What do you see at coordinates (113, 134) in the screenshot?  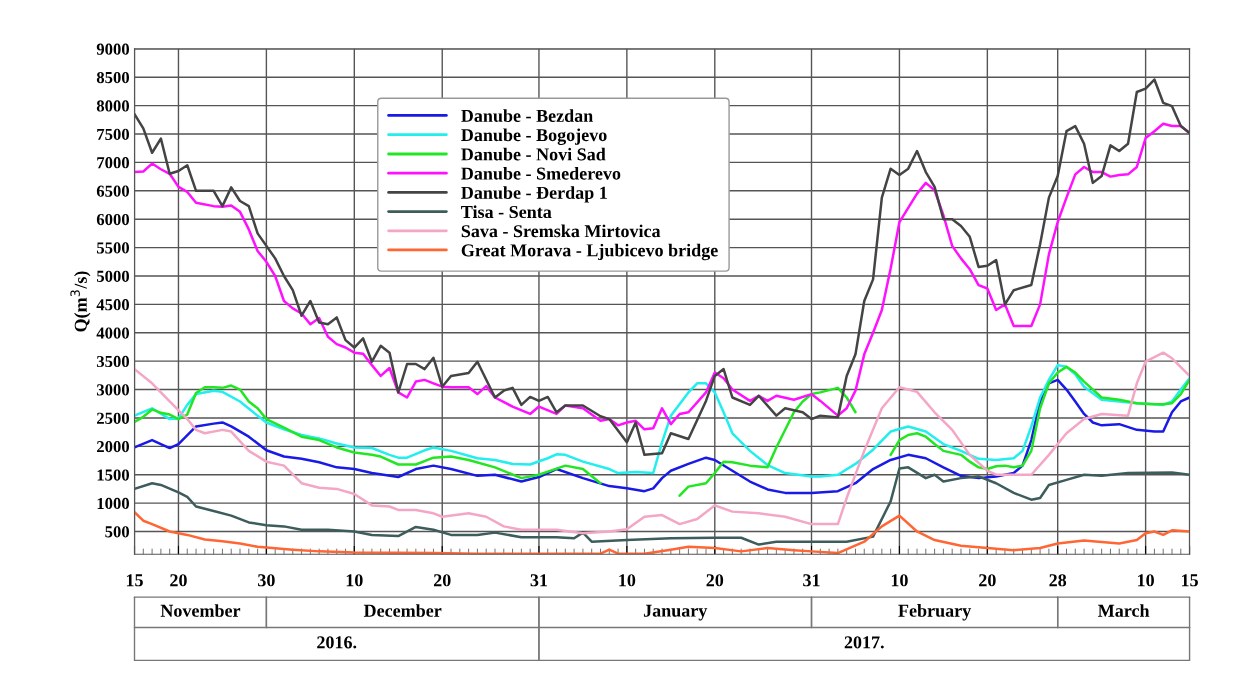 I see `y-tick-label: 7500` at bounding box center [113, 134].